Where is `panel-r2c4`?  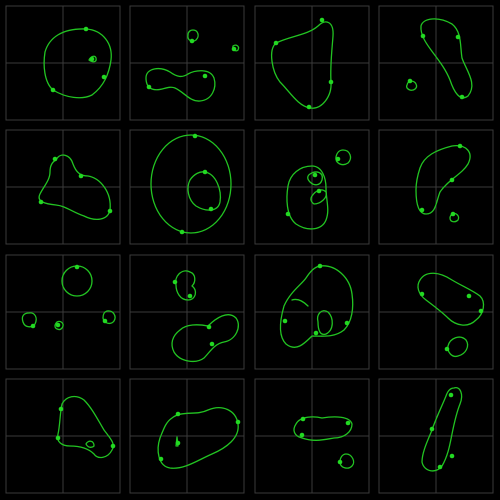
panel-r2c4 is located at coordinates (436, 187).